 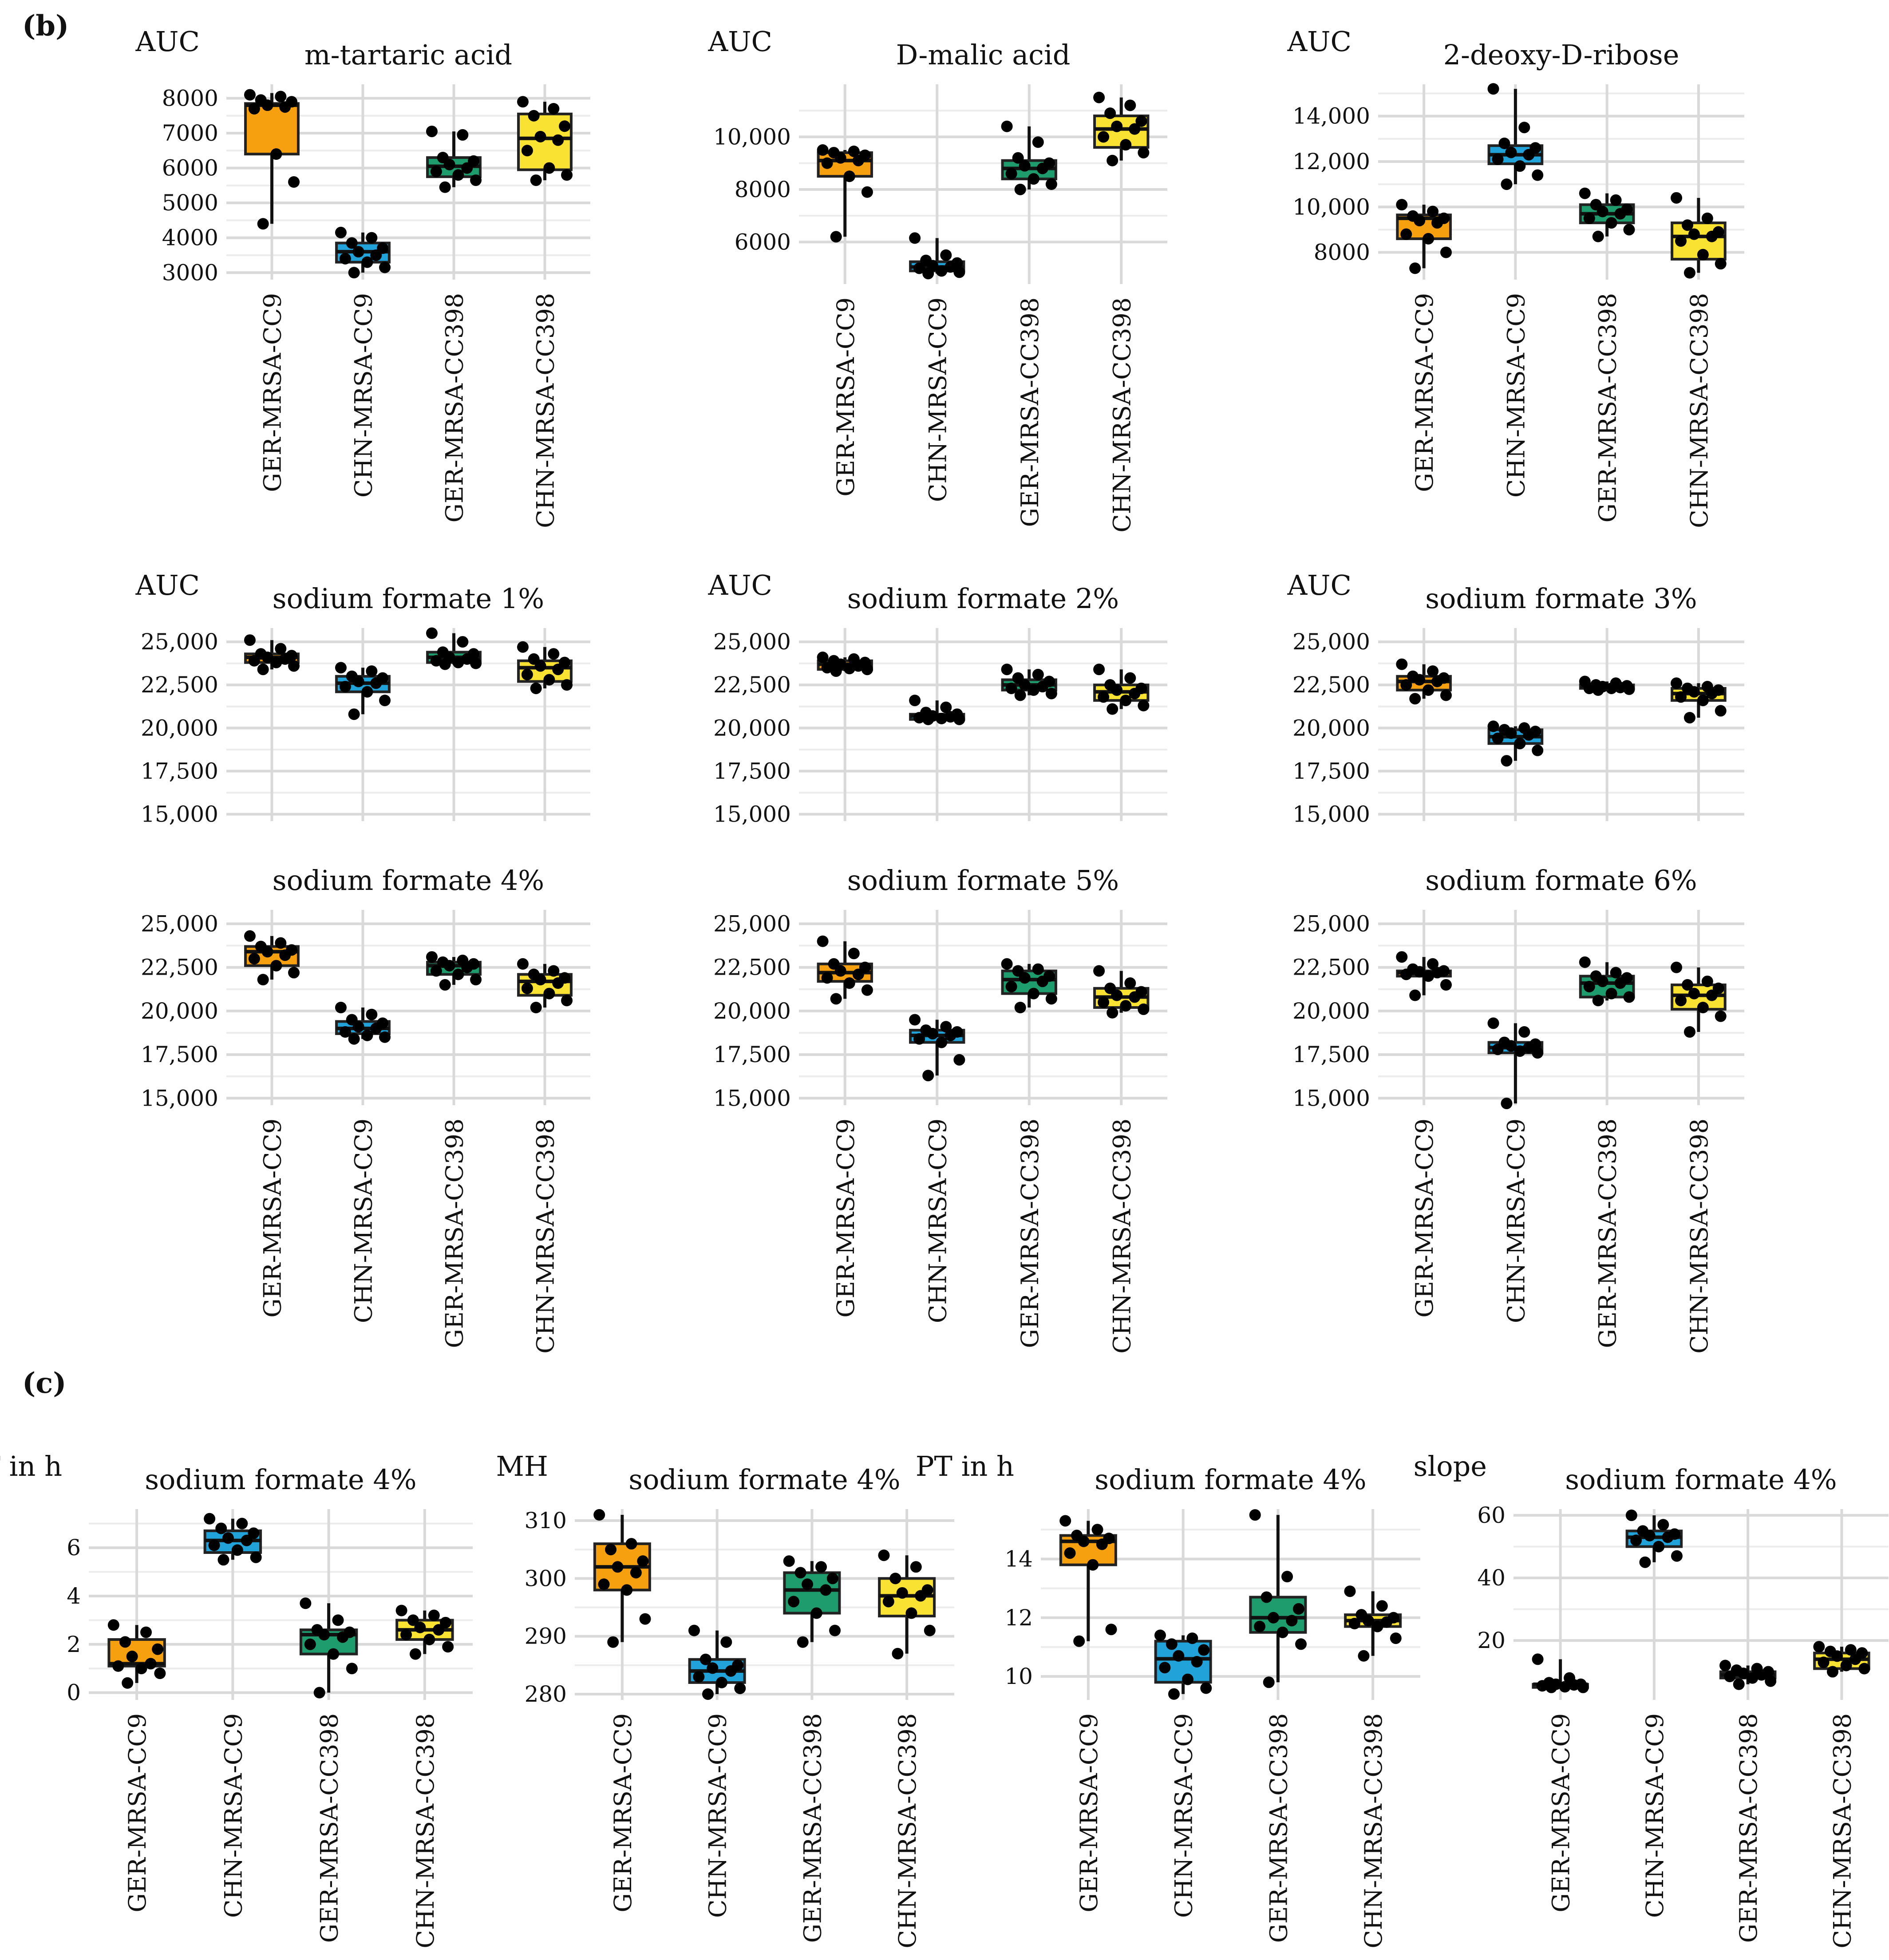 I want to click on panel-label-c: (c), so click(x=44, y=1383).